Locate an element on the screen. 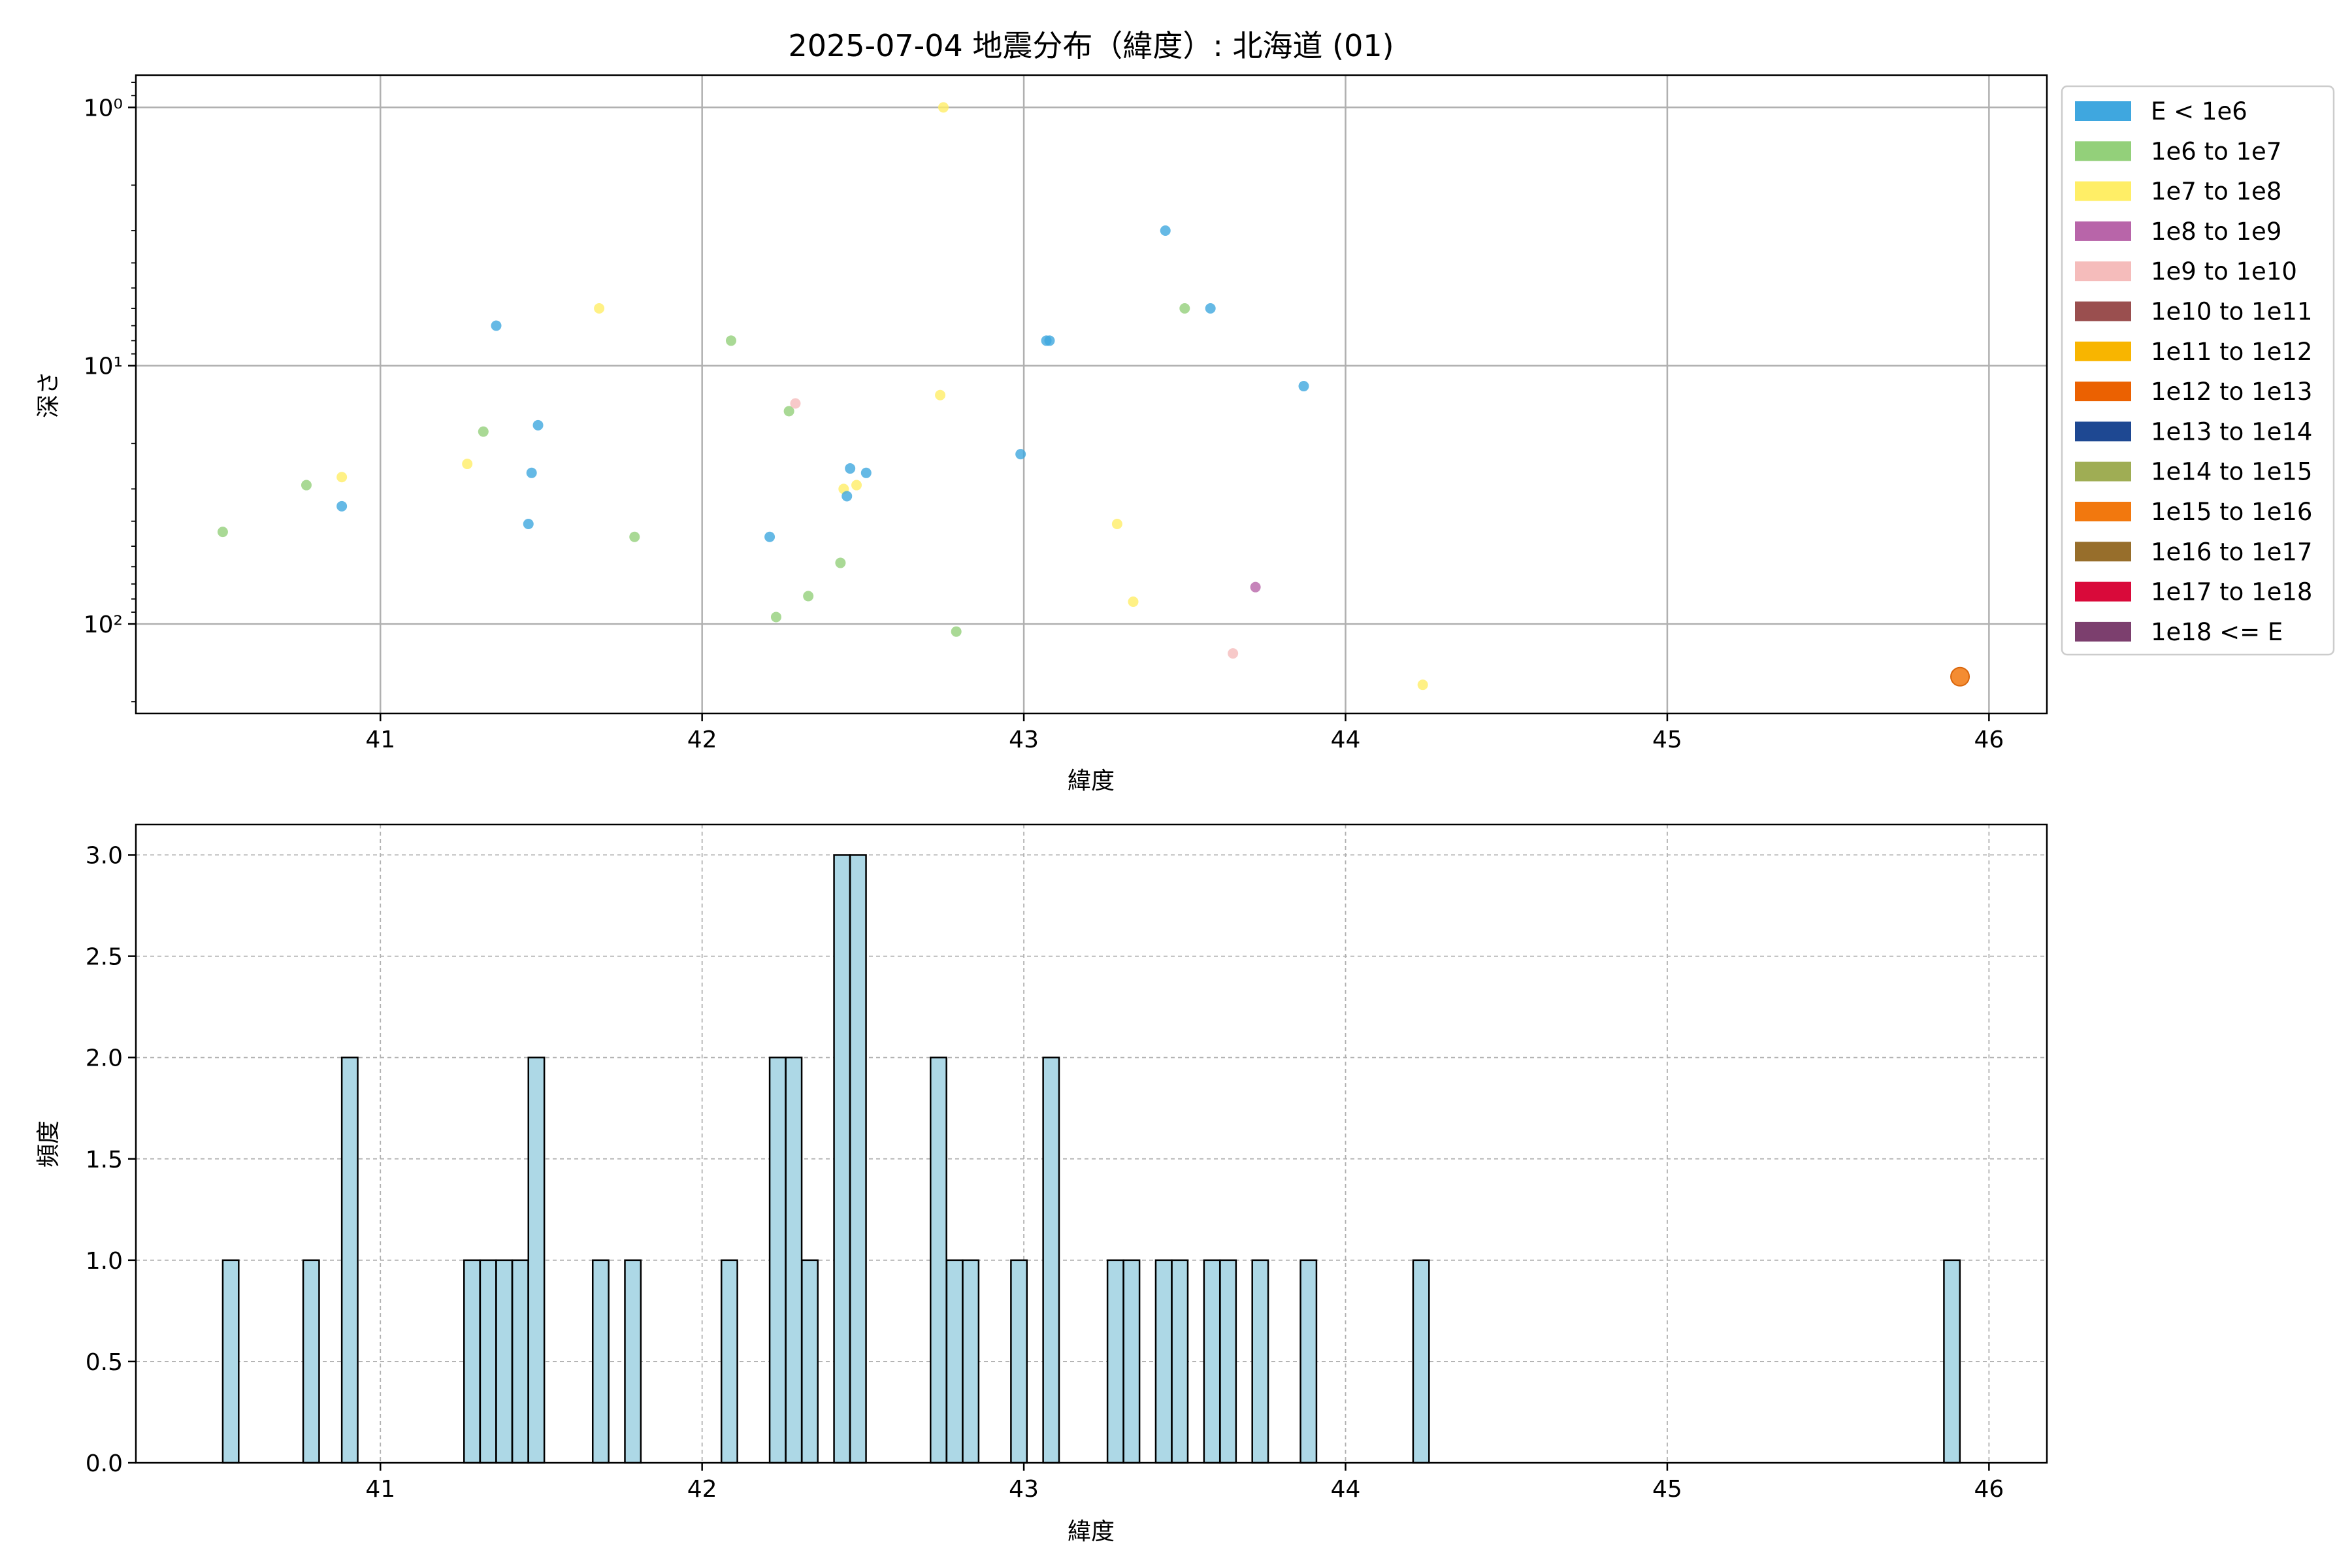 The image size is (2352, 1568). histogram-x-tick-label: 43 is located at coordinates (1024, 1489).